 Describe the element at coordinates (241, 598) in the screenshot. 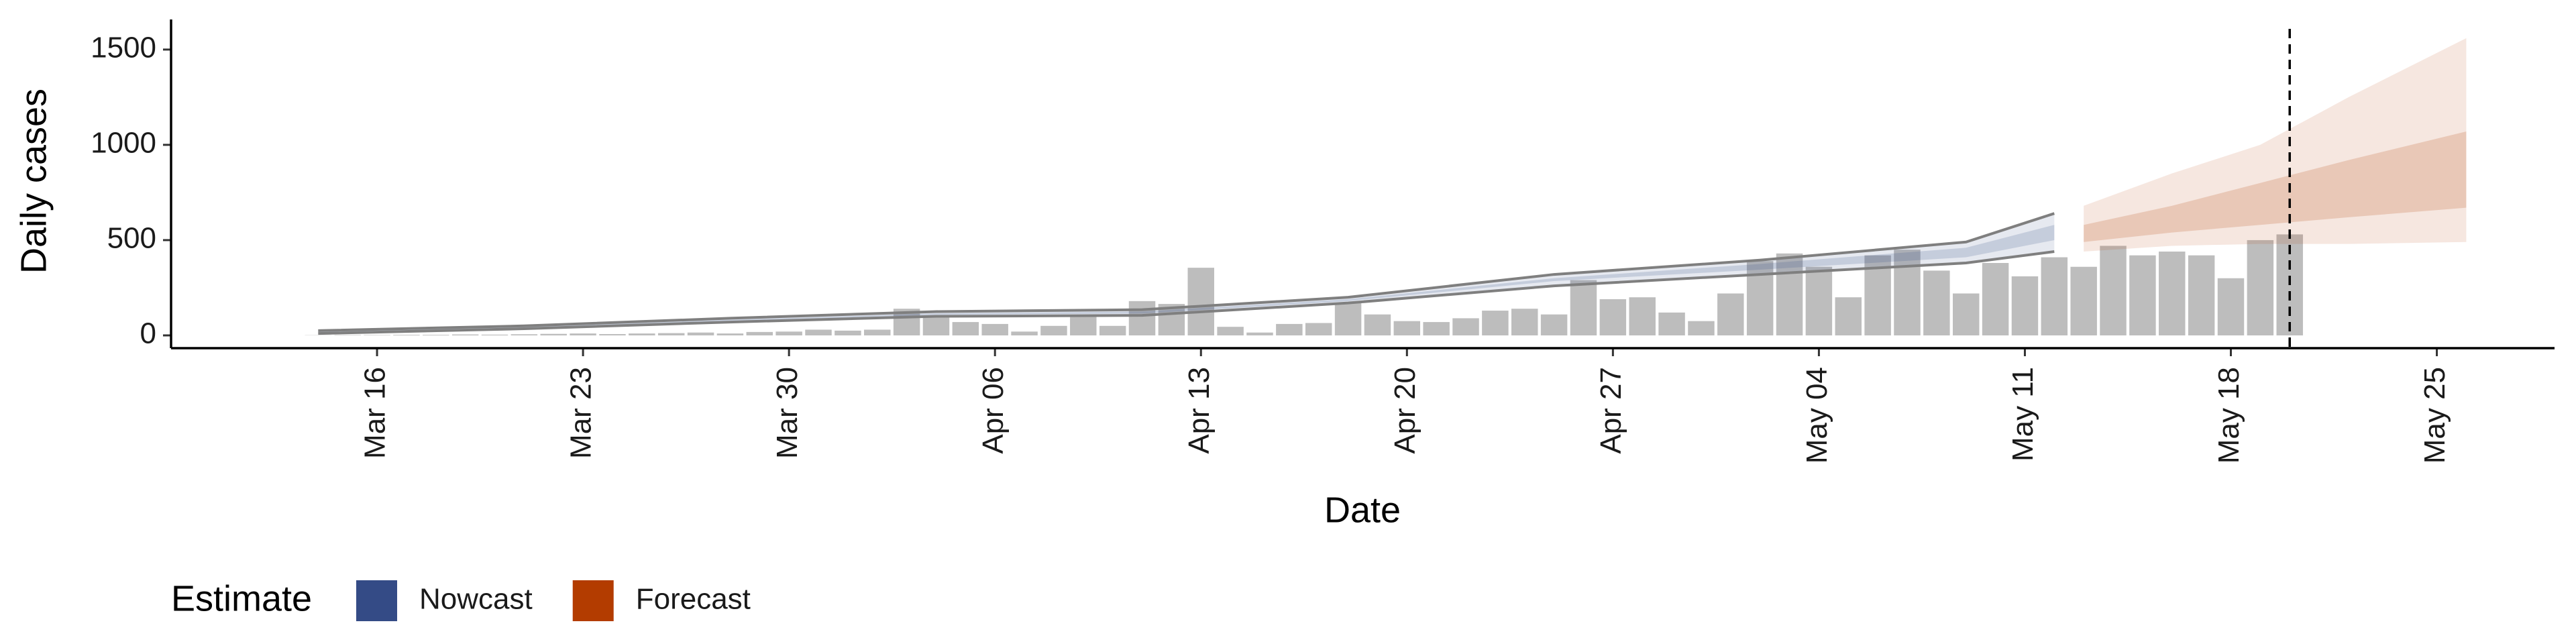

I see `legend-title: Estimate` at that location.